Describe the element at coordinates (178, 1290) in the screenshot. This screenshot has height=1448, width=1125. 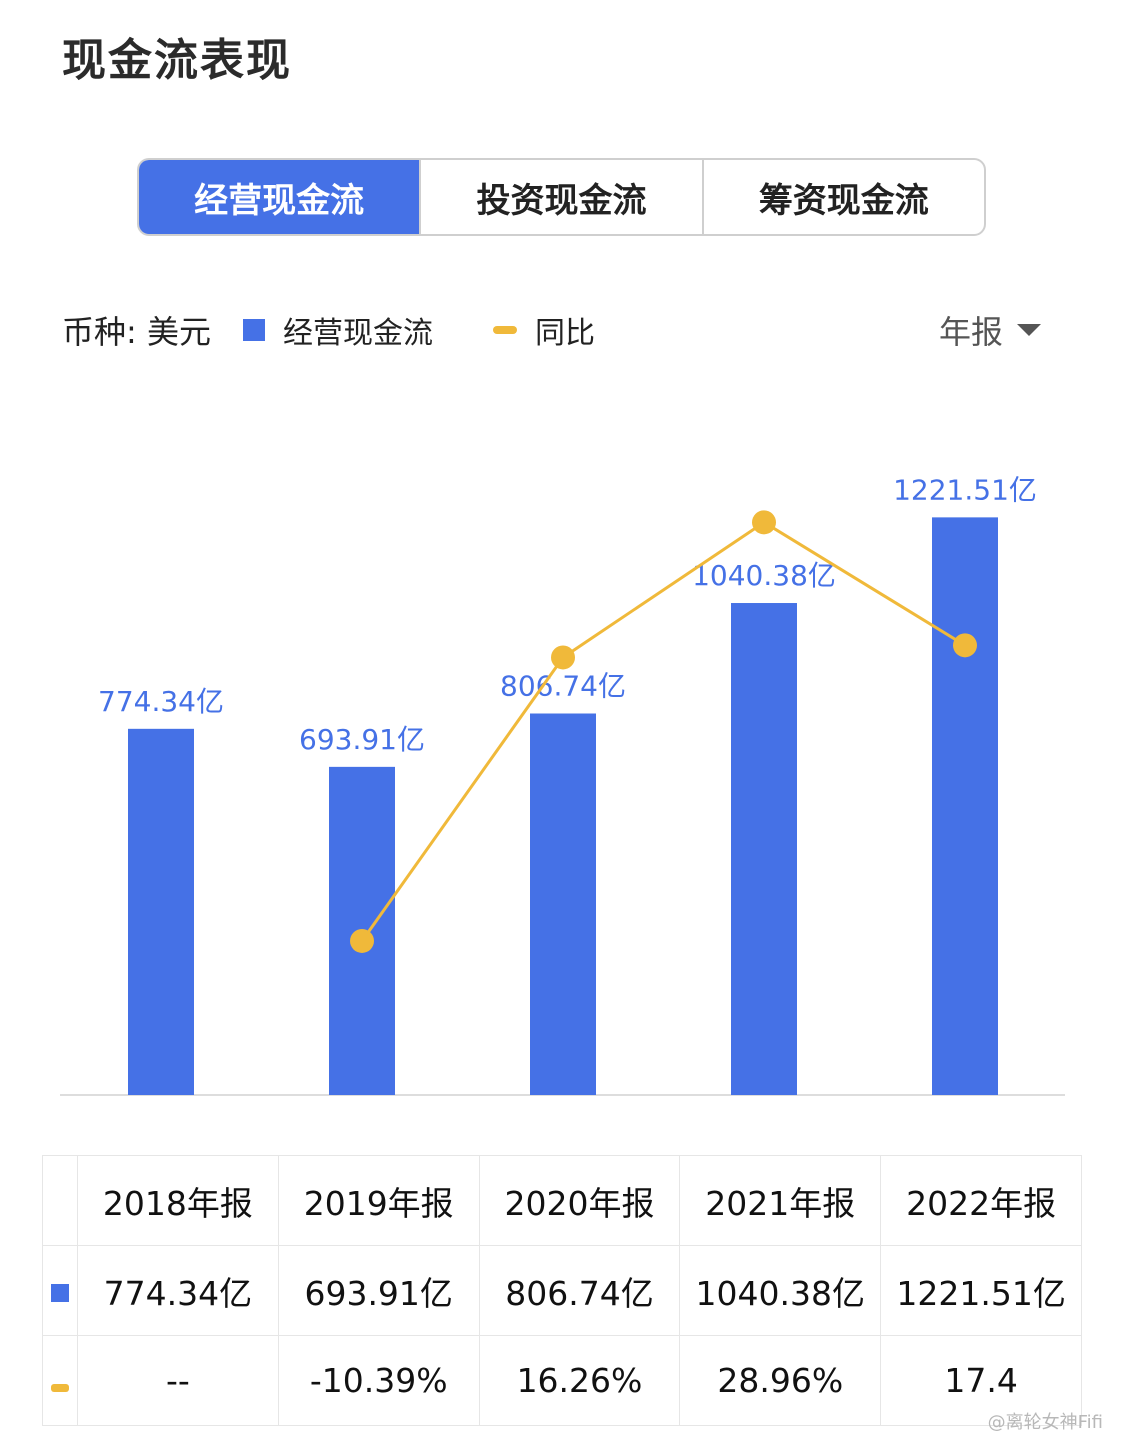
I see `table-cell: 774.34亿` at that location.